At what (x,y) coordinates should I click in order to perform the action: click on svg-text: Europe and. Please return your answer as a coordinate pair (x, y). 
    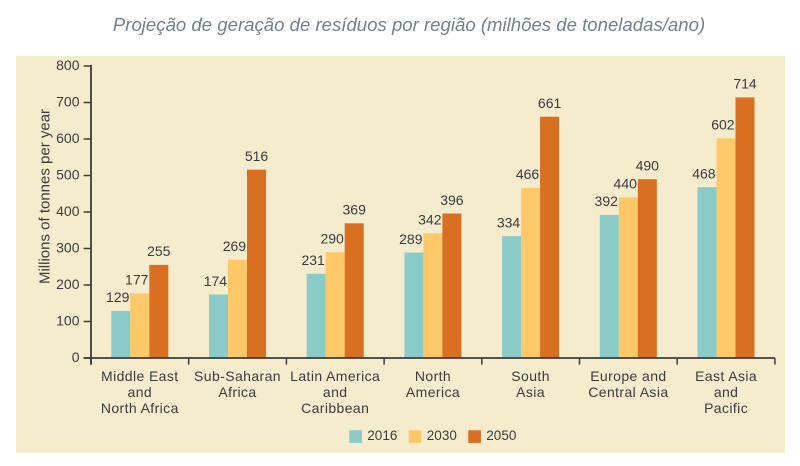
    Looking at the image, I should click on (628, 376).